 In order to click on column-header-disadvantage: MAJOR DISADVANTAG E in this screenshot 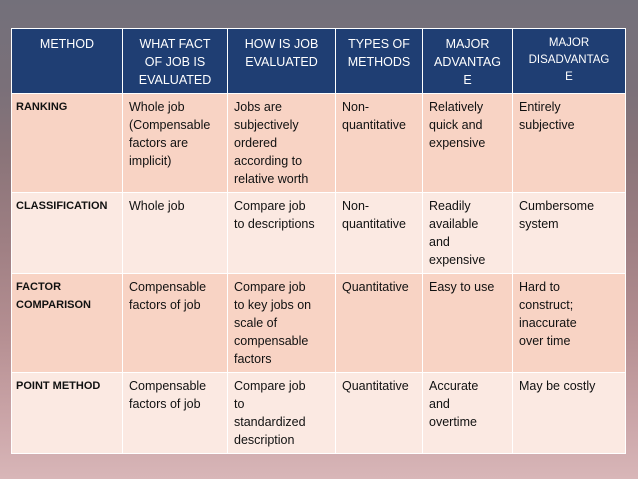, I will do `click(569, 61)`.